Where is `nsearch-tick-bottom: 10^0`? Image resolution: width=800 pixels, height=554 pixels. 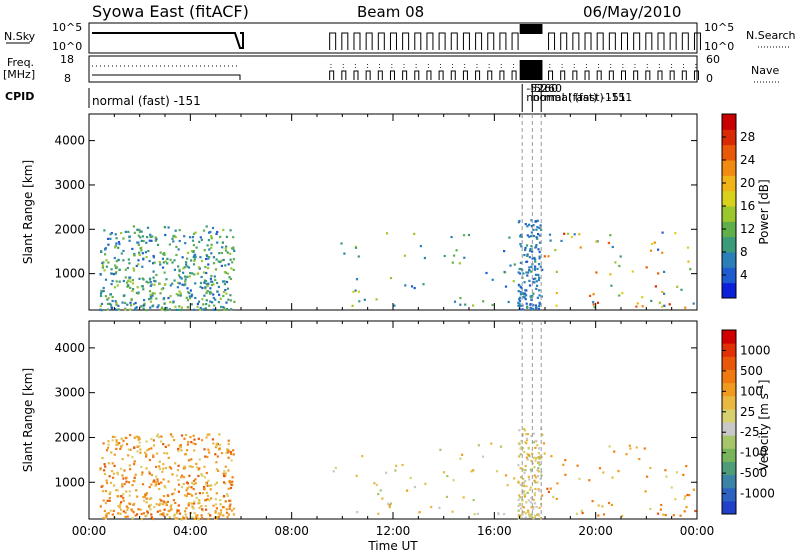
nsearch-tick-bottom: 10^0 is located at coordinates (719, 46).